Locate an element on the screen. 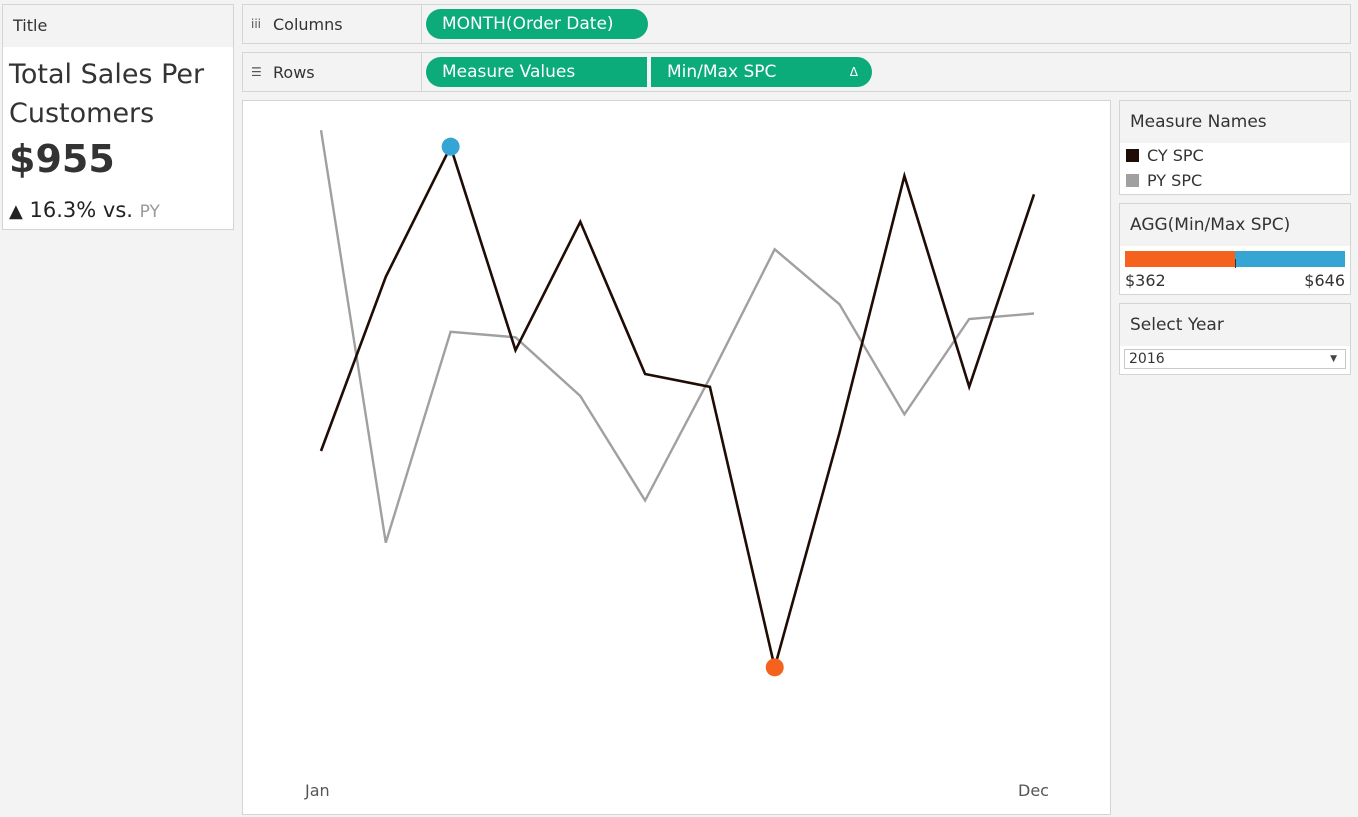  pill-measure-values: Measure Values is located at coordinates (536, 72).